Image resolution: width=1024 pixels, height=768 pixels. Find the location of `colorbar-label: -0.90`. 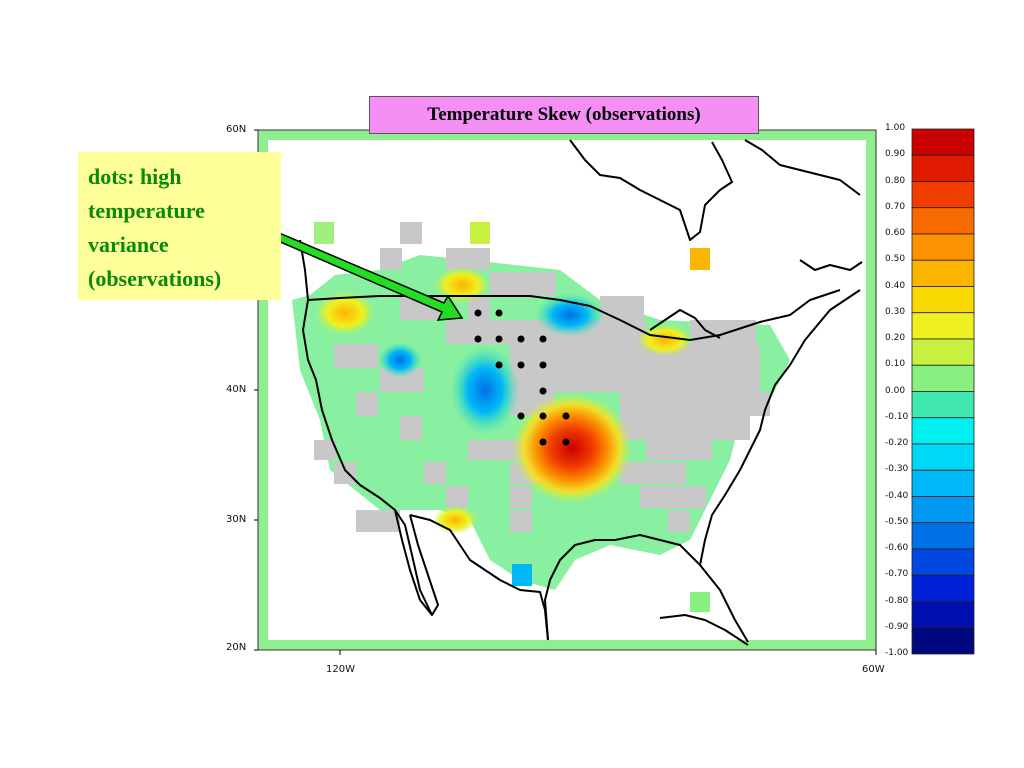

colorbar-label: -0.90 is located at coordinates (897, 626).